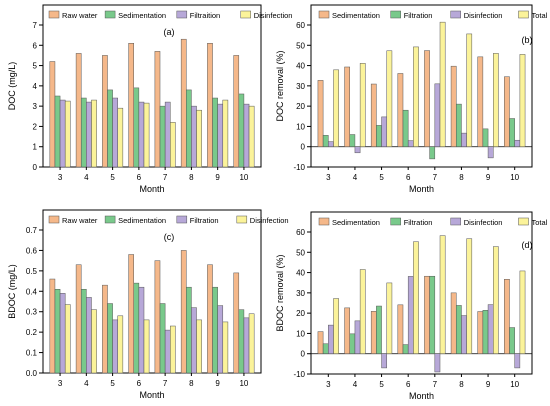 The image size is (550, 406). I want to click on y-axis-label: BDOC removal (%), so click(280, 292).